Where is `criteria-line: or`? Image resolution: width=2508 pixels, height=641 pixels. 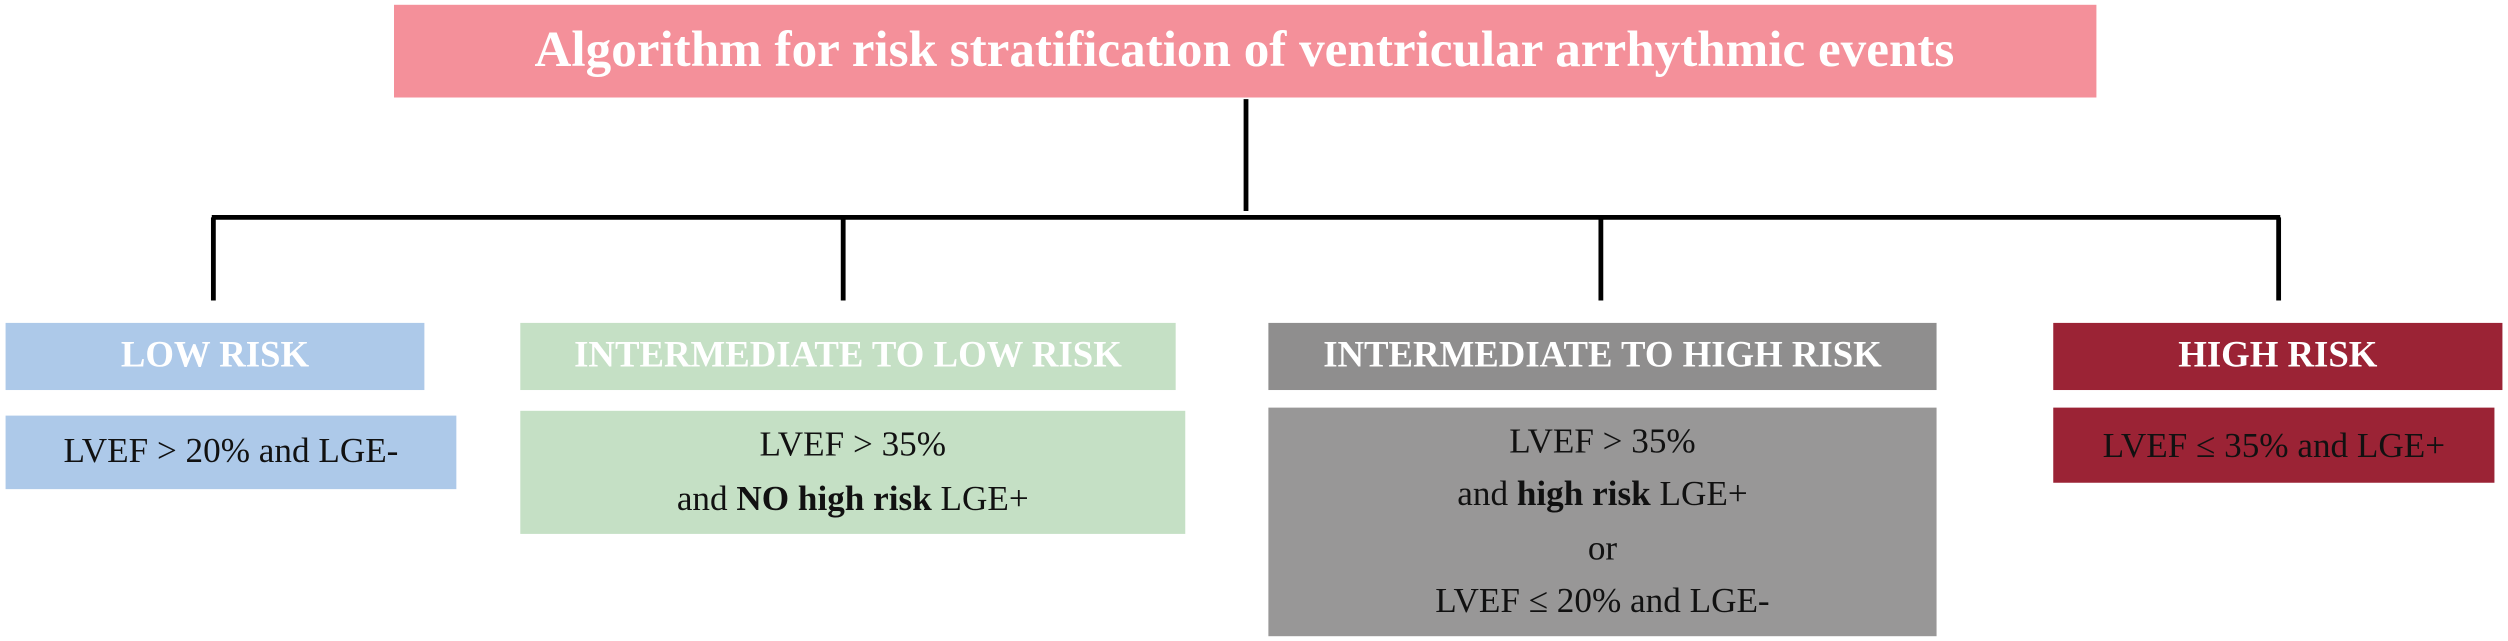 criteria-line: or is located at coordinates (1603, 548).